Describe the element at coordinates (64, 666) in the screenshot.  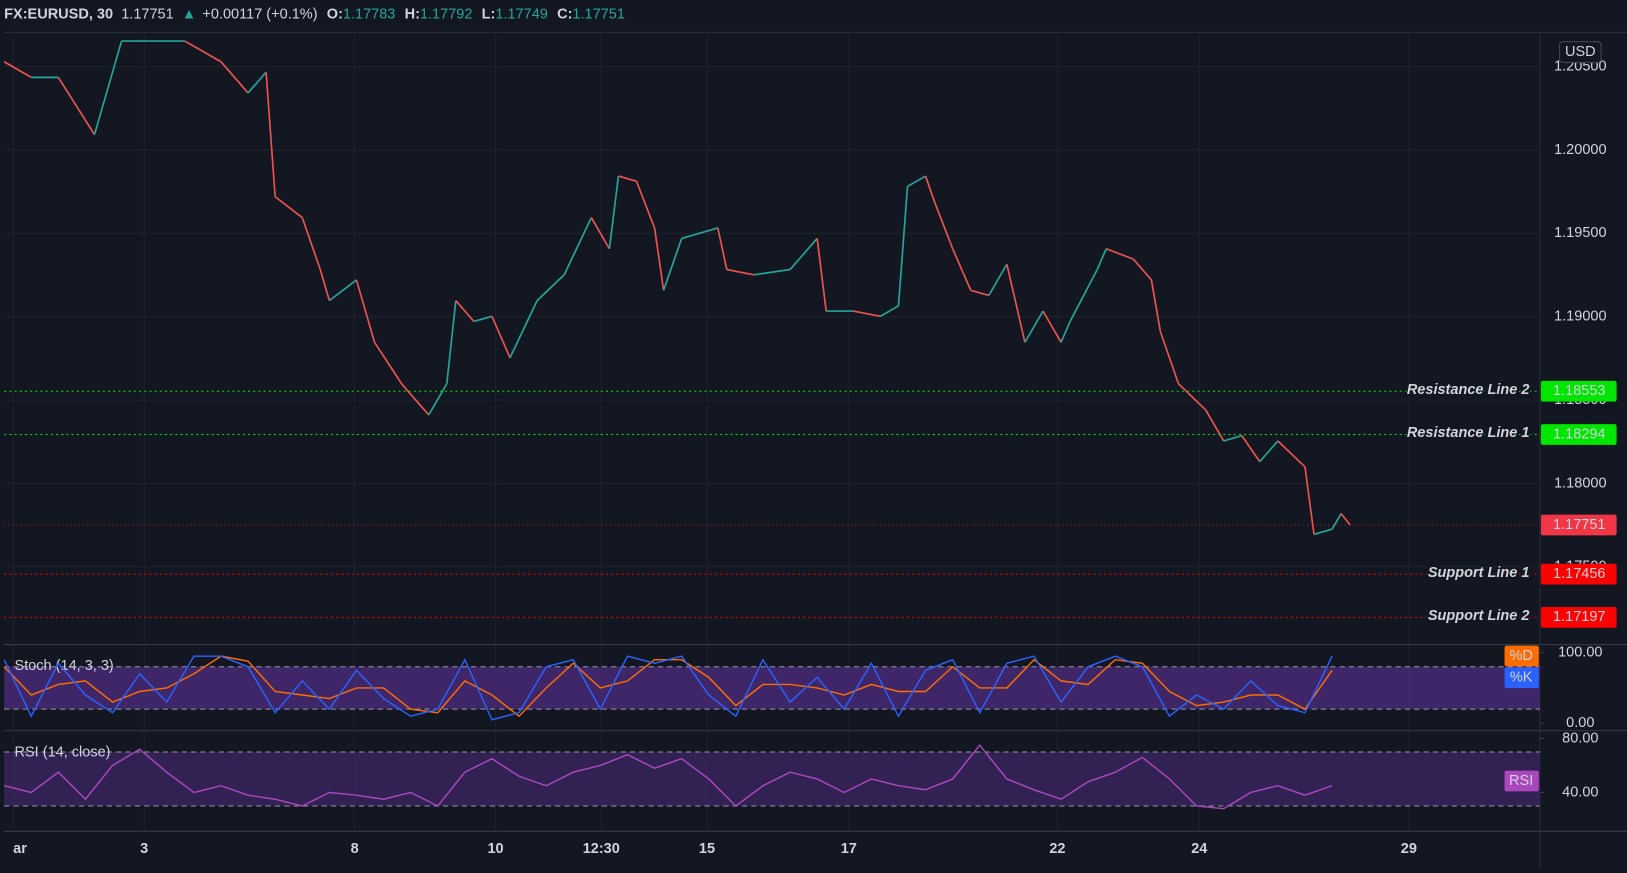
I see `indicator-title: Stoch (14, 3, 3)` at that location.